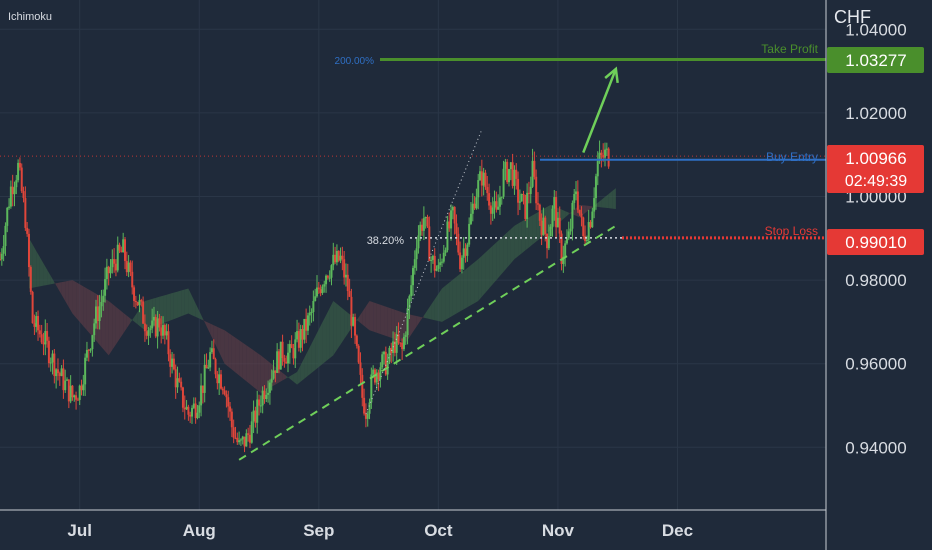 Image resolution: width=932 pixels, height=550 pixels. Describe the element at coordinates (355, 61) in the screenshot. I see `fib-200-label: 200.00%` at that location.